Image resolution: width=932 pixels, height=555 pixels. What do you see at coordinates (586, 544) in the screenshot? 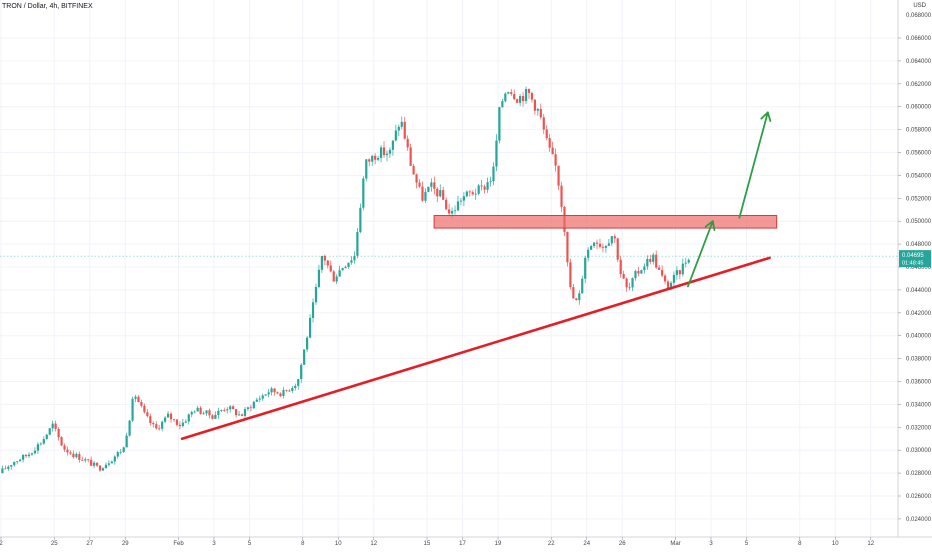
I see `time-tick-label: 24` at bounding box center [586, 544].